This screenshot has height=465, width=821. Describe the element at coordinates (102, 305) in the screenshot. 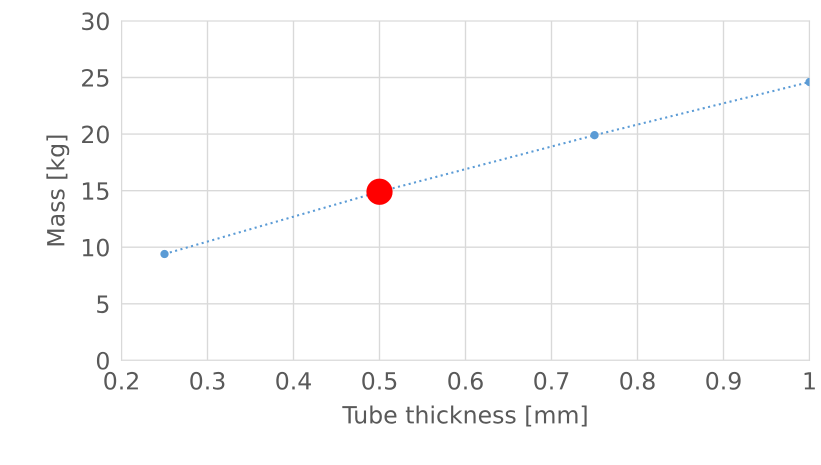

I see `y-tick-label: 5` at that location.